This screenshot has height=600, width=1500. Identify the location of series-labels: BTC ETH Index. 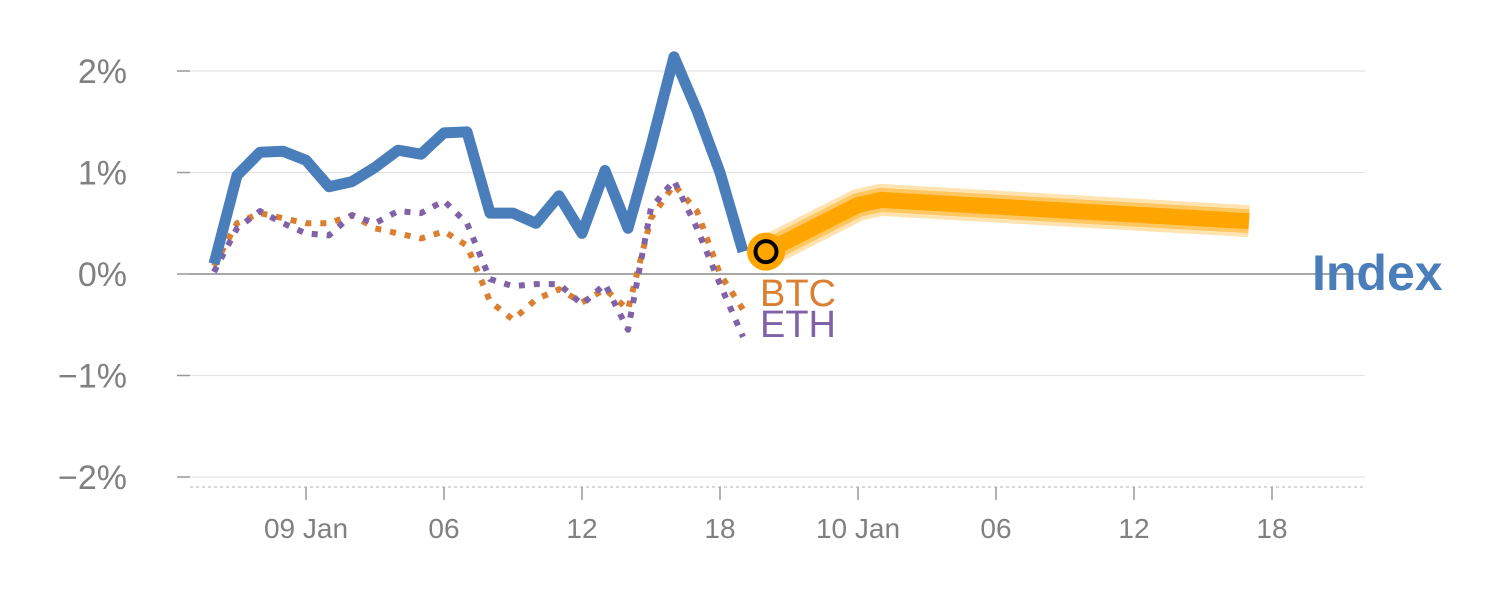
(1101, 295).